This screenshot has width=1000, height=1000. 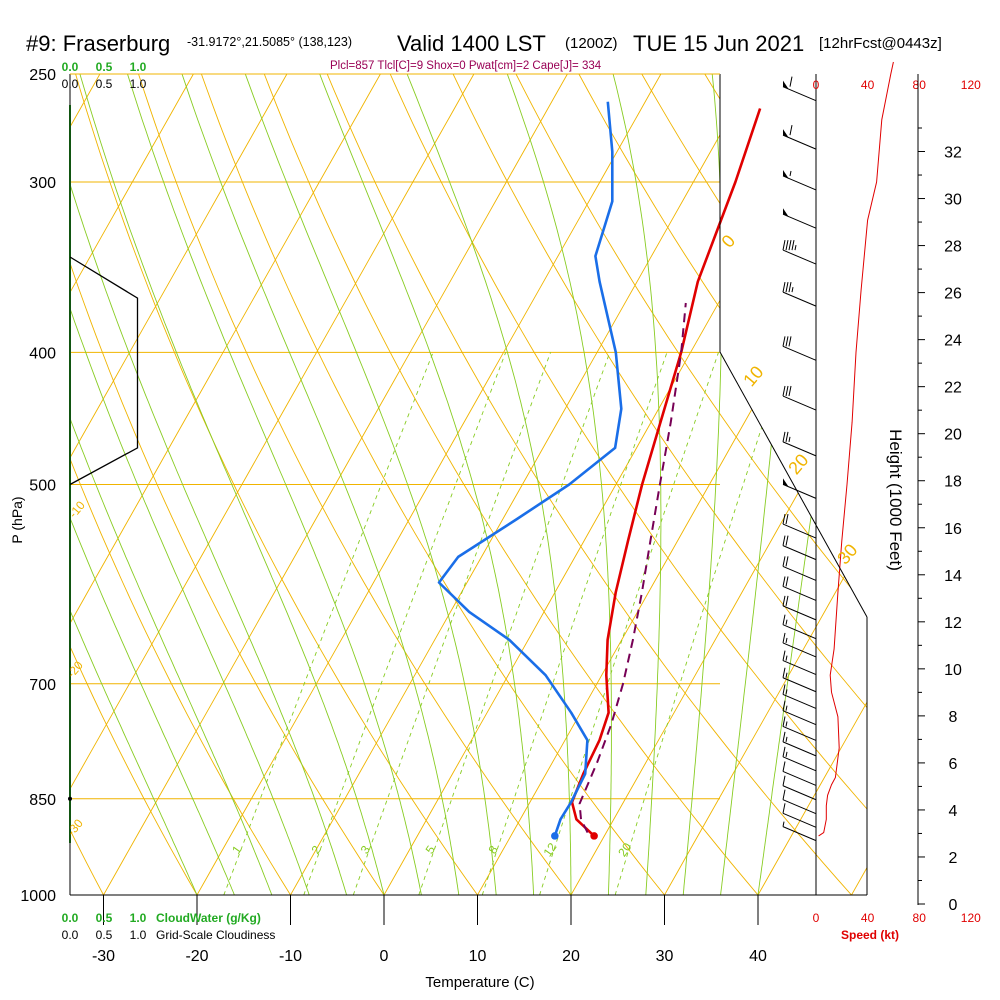 What do you see at coordinates (17, 519) in the screenshot?
I see `y-axis-label: P (hPa)` at bounding box center [17, 519].